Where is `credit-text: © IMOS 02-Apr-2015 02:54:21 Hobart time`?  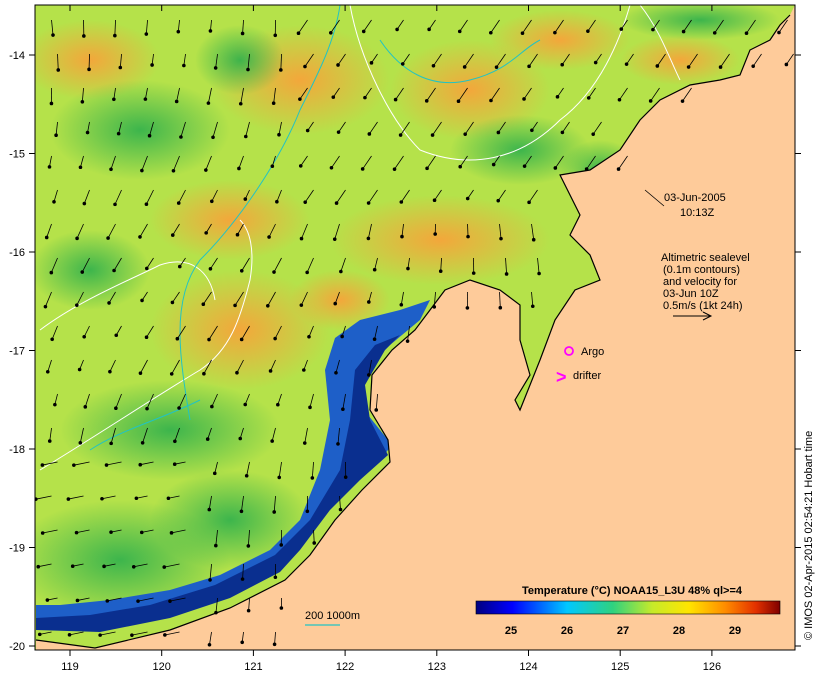 credit-text: © IMOS 02-Apr-2015 02:54:21 Hobart time is located at coordinates (809, 535).